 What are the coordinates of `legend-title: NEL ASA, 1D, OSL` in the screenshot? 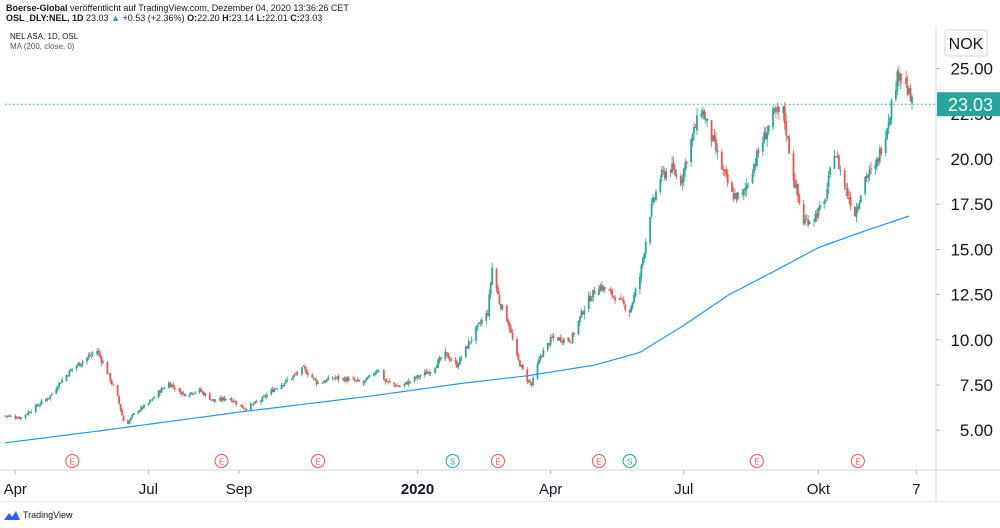 It's located at (44, 36).